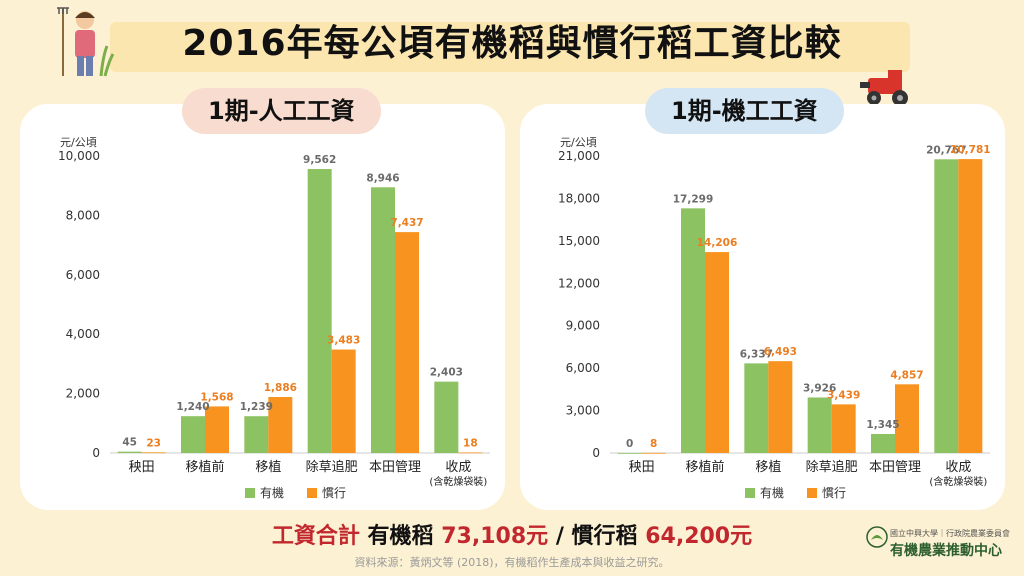 This screenshot has height=576, width=1024. I want to click on wage-total: 工資合計 有機稻 73,108元 / 慣行稻 64,200元, so click(512, 534).